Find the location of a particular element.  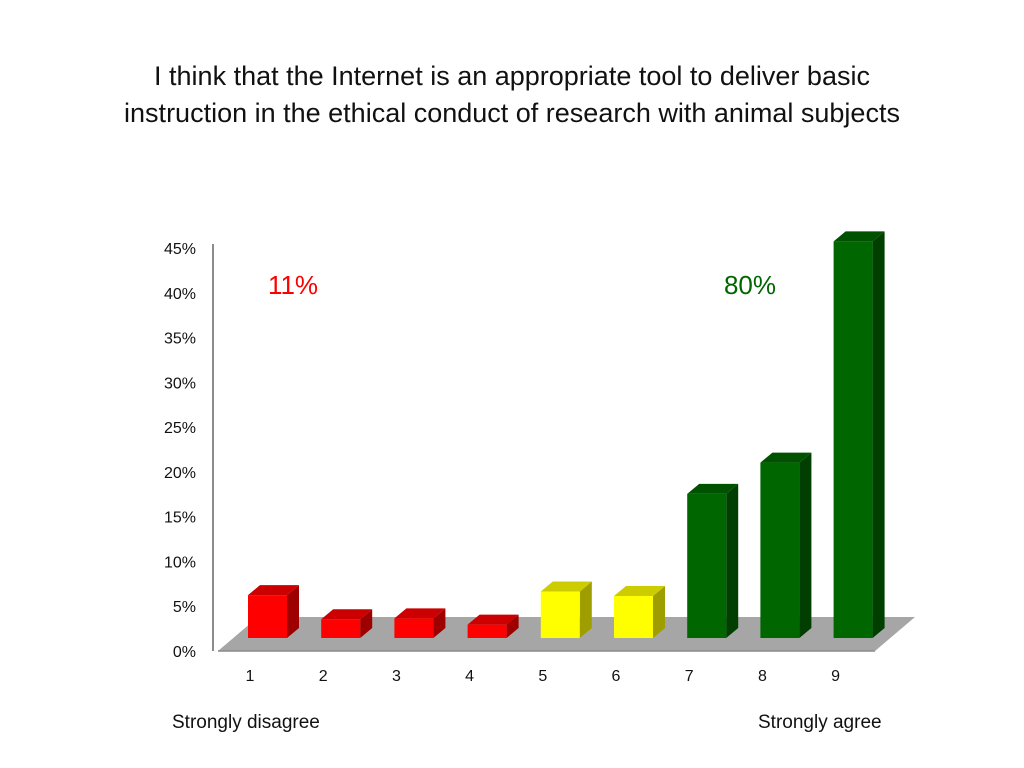

y-tick-label: 20% is located at coordinates (180, 473).